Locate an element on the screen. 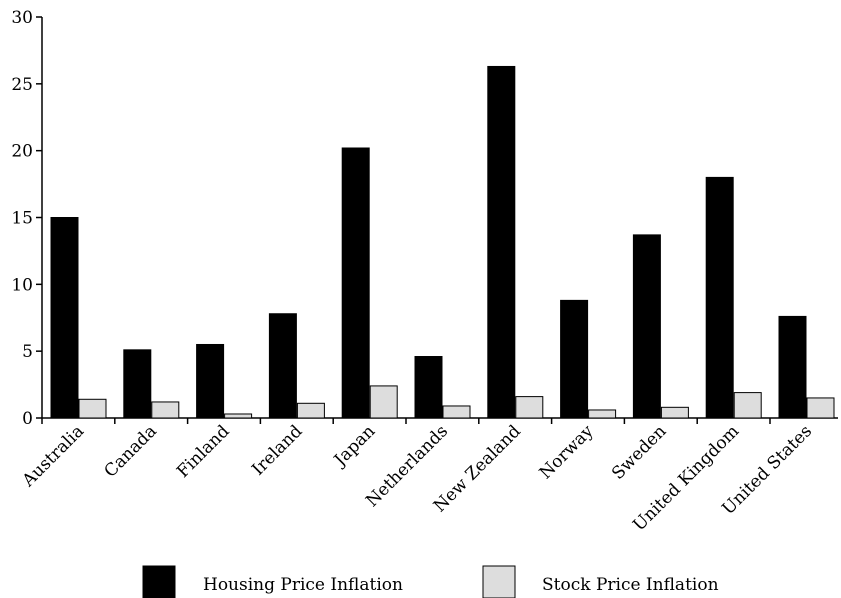 This screenshot has width=841, height=598. housing-bar-canada is located at coordinates (137, 384).